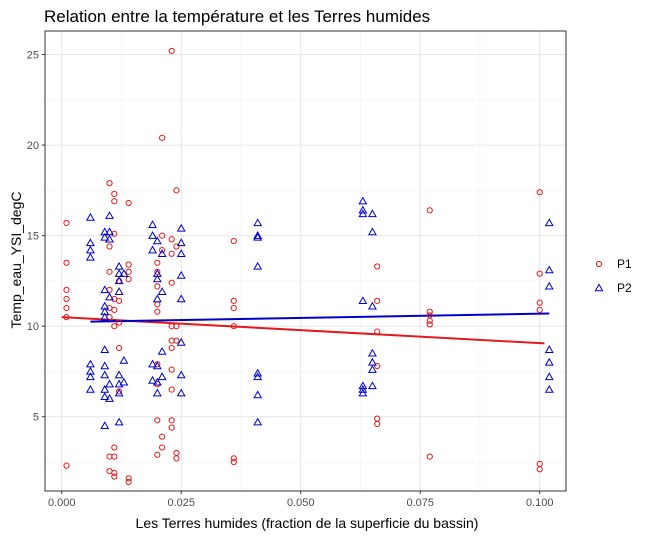  Describe the element at coordinates (613, 288) in the screenshot. I see `legend-item-p2: P2` at that location.